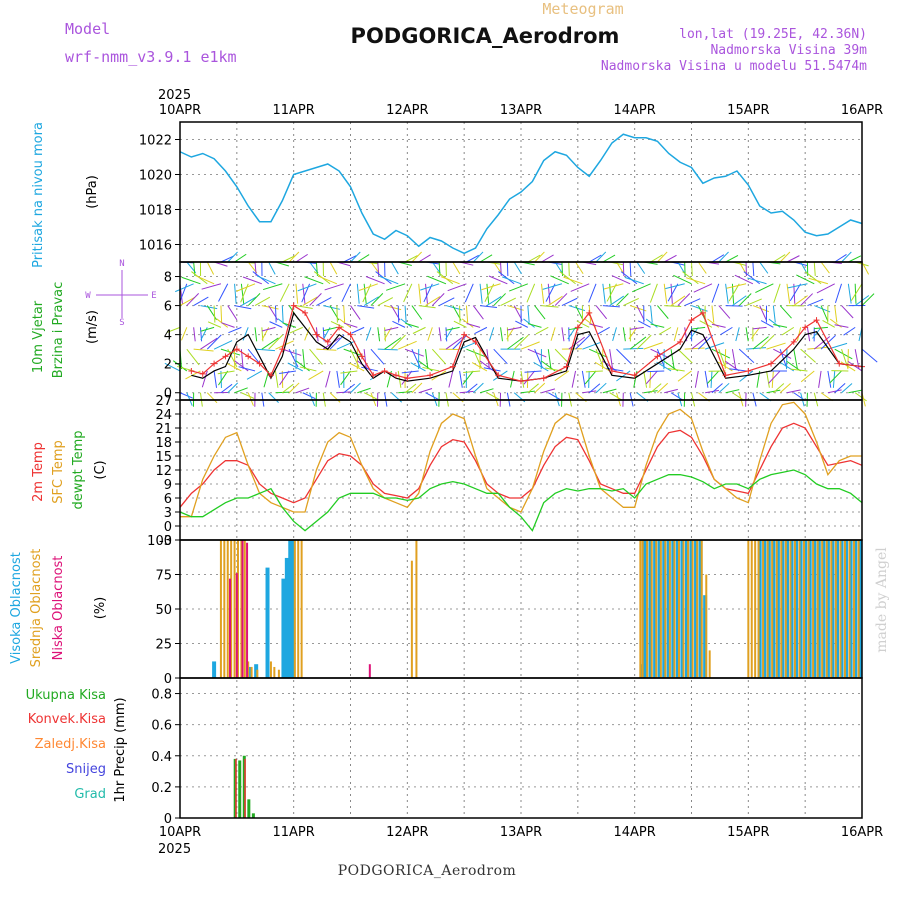  Describe the element at coordinates (174, 95) in the screenshot. I see `year-label-top: 2025` at that location.